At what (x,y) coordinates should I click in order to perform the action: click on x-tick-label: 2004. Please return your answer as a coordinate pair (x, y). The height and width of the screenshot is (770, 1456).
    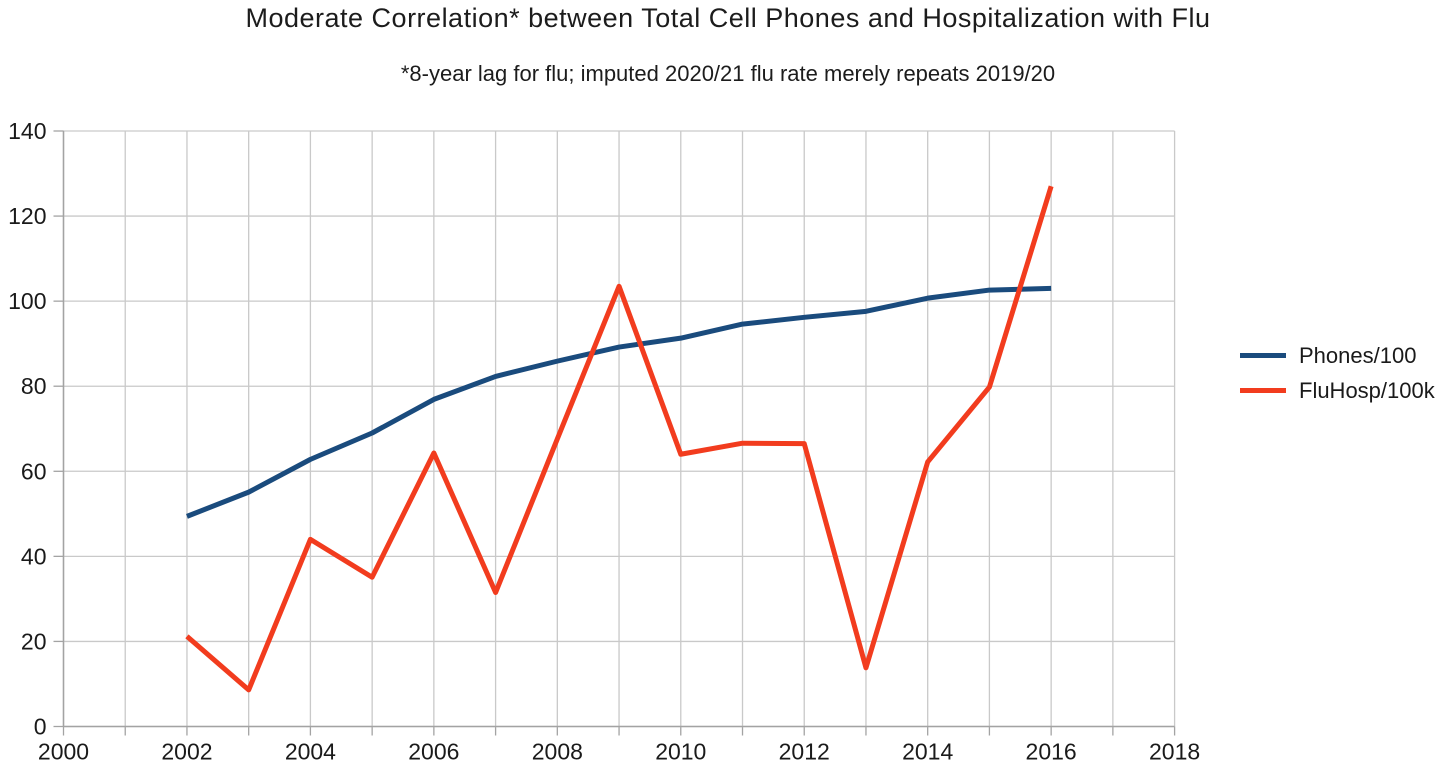
    Looking at the image, I should click on (310, 752).